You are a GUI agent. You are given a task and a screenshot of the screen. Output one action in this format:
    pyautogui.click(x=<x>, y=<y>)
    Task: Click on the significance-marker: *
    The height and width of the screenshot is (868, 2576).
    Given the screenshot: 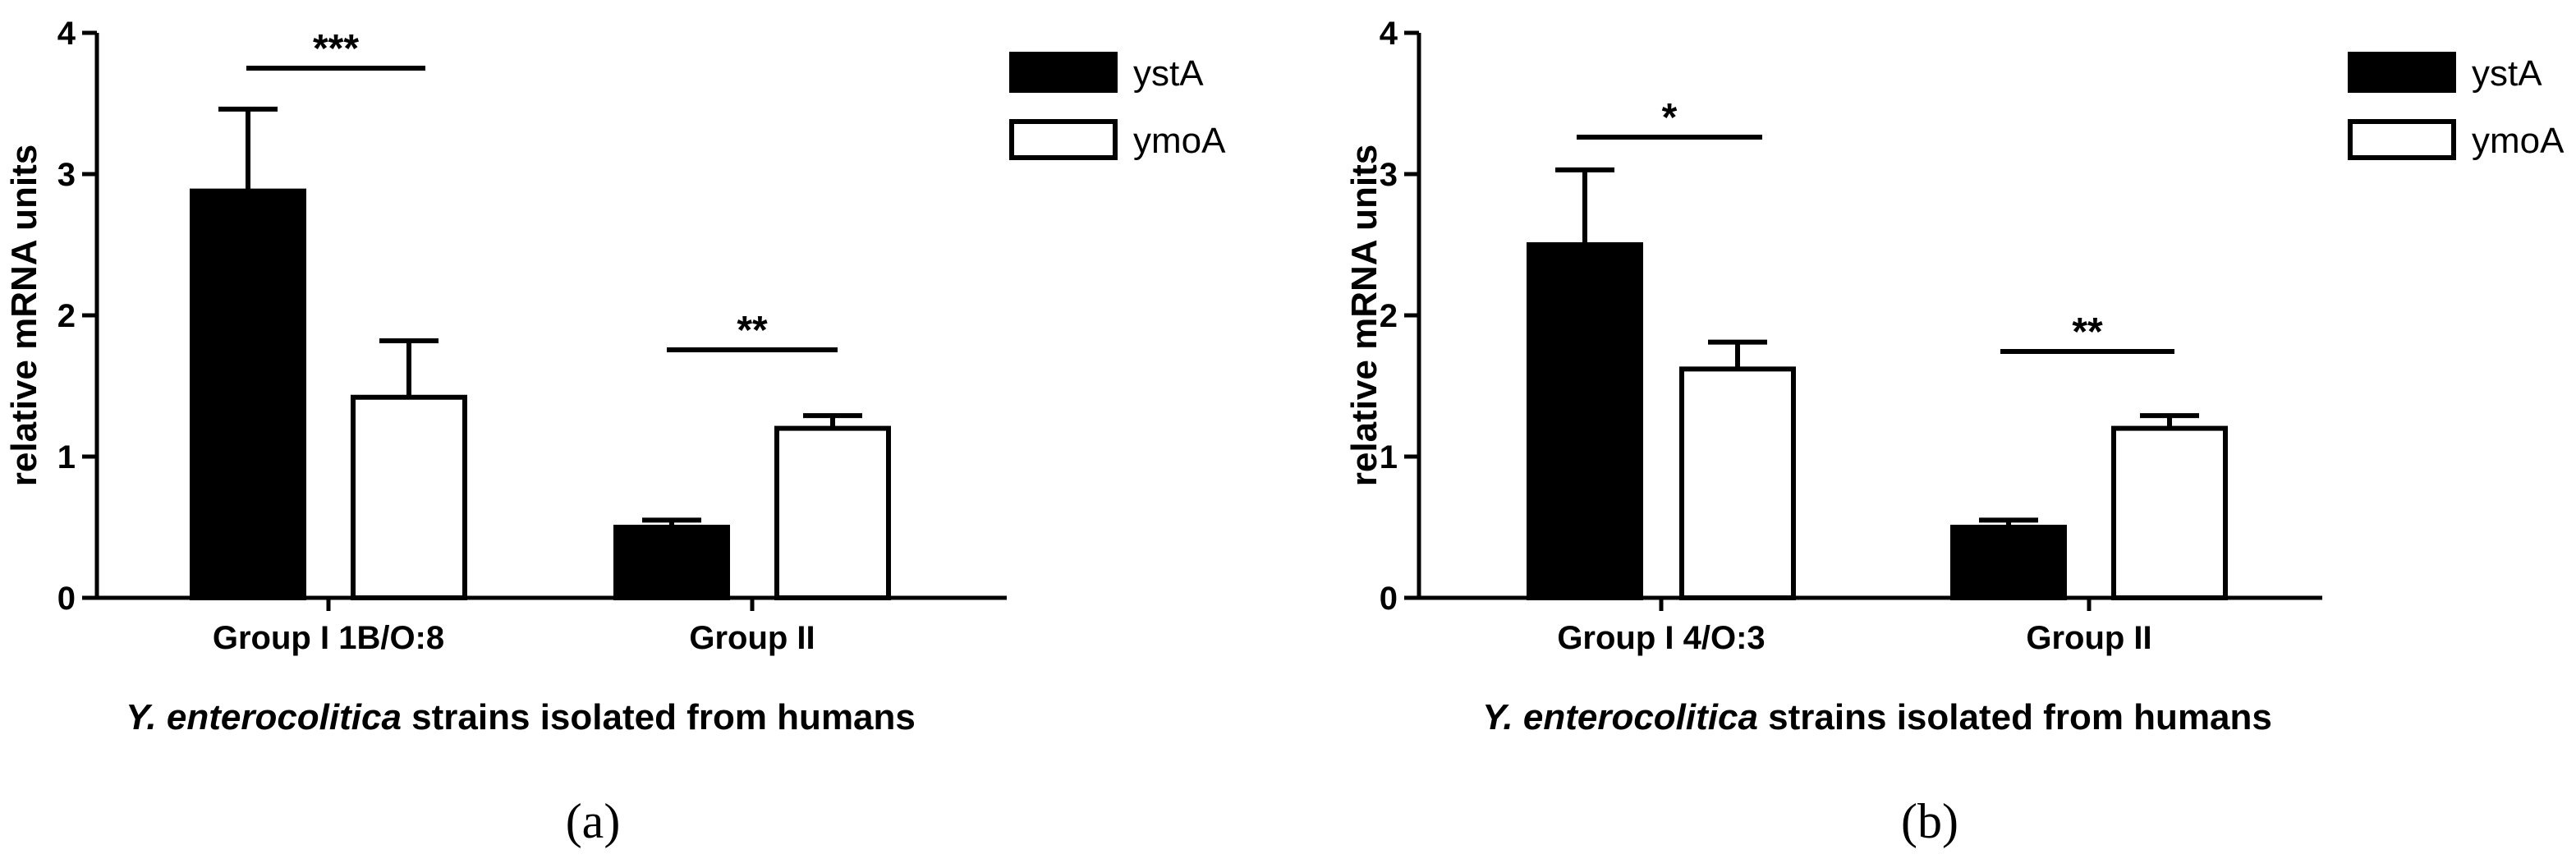 What is the action you would take?
    pyautogui.click(x=1670, y=118)
    